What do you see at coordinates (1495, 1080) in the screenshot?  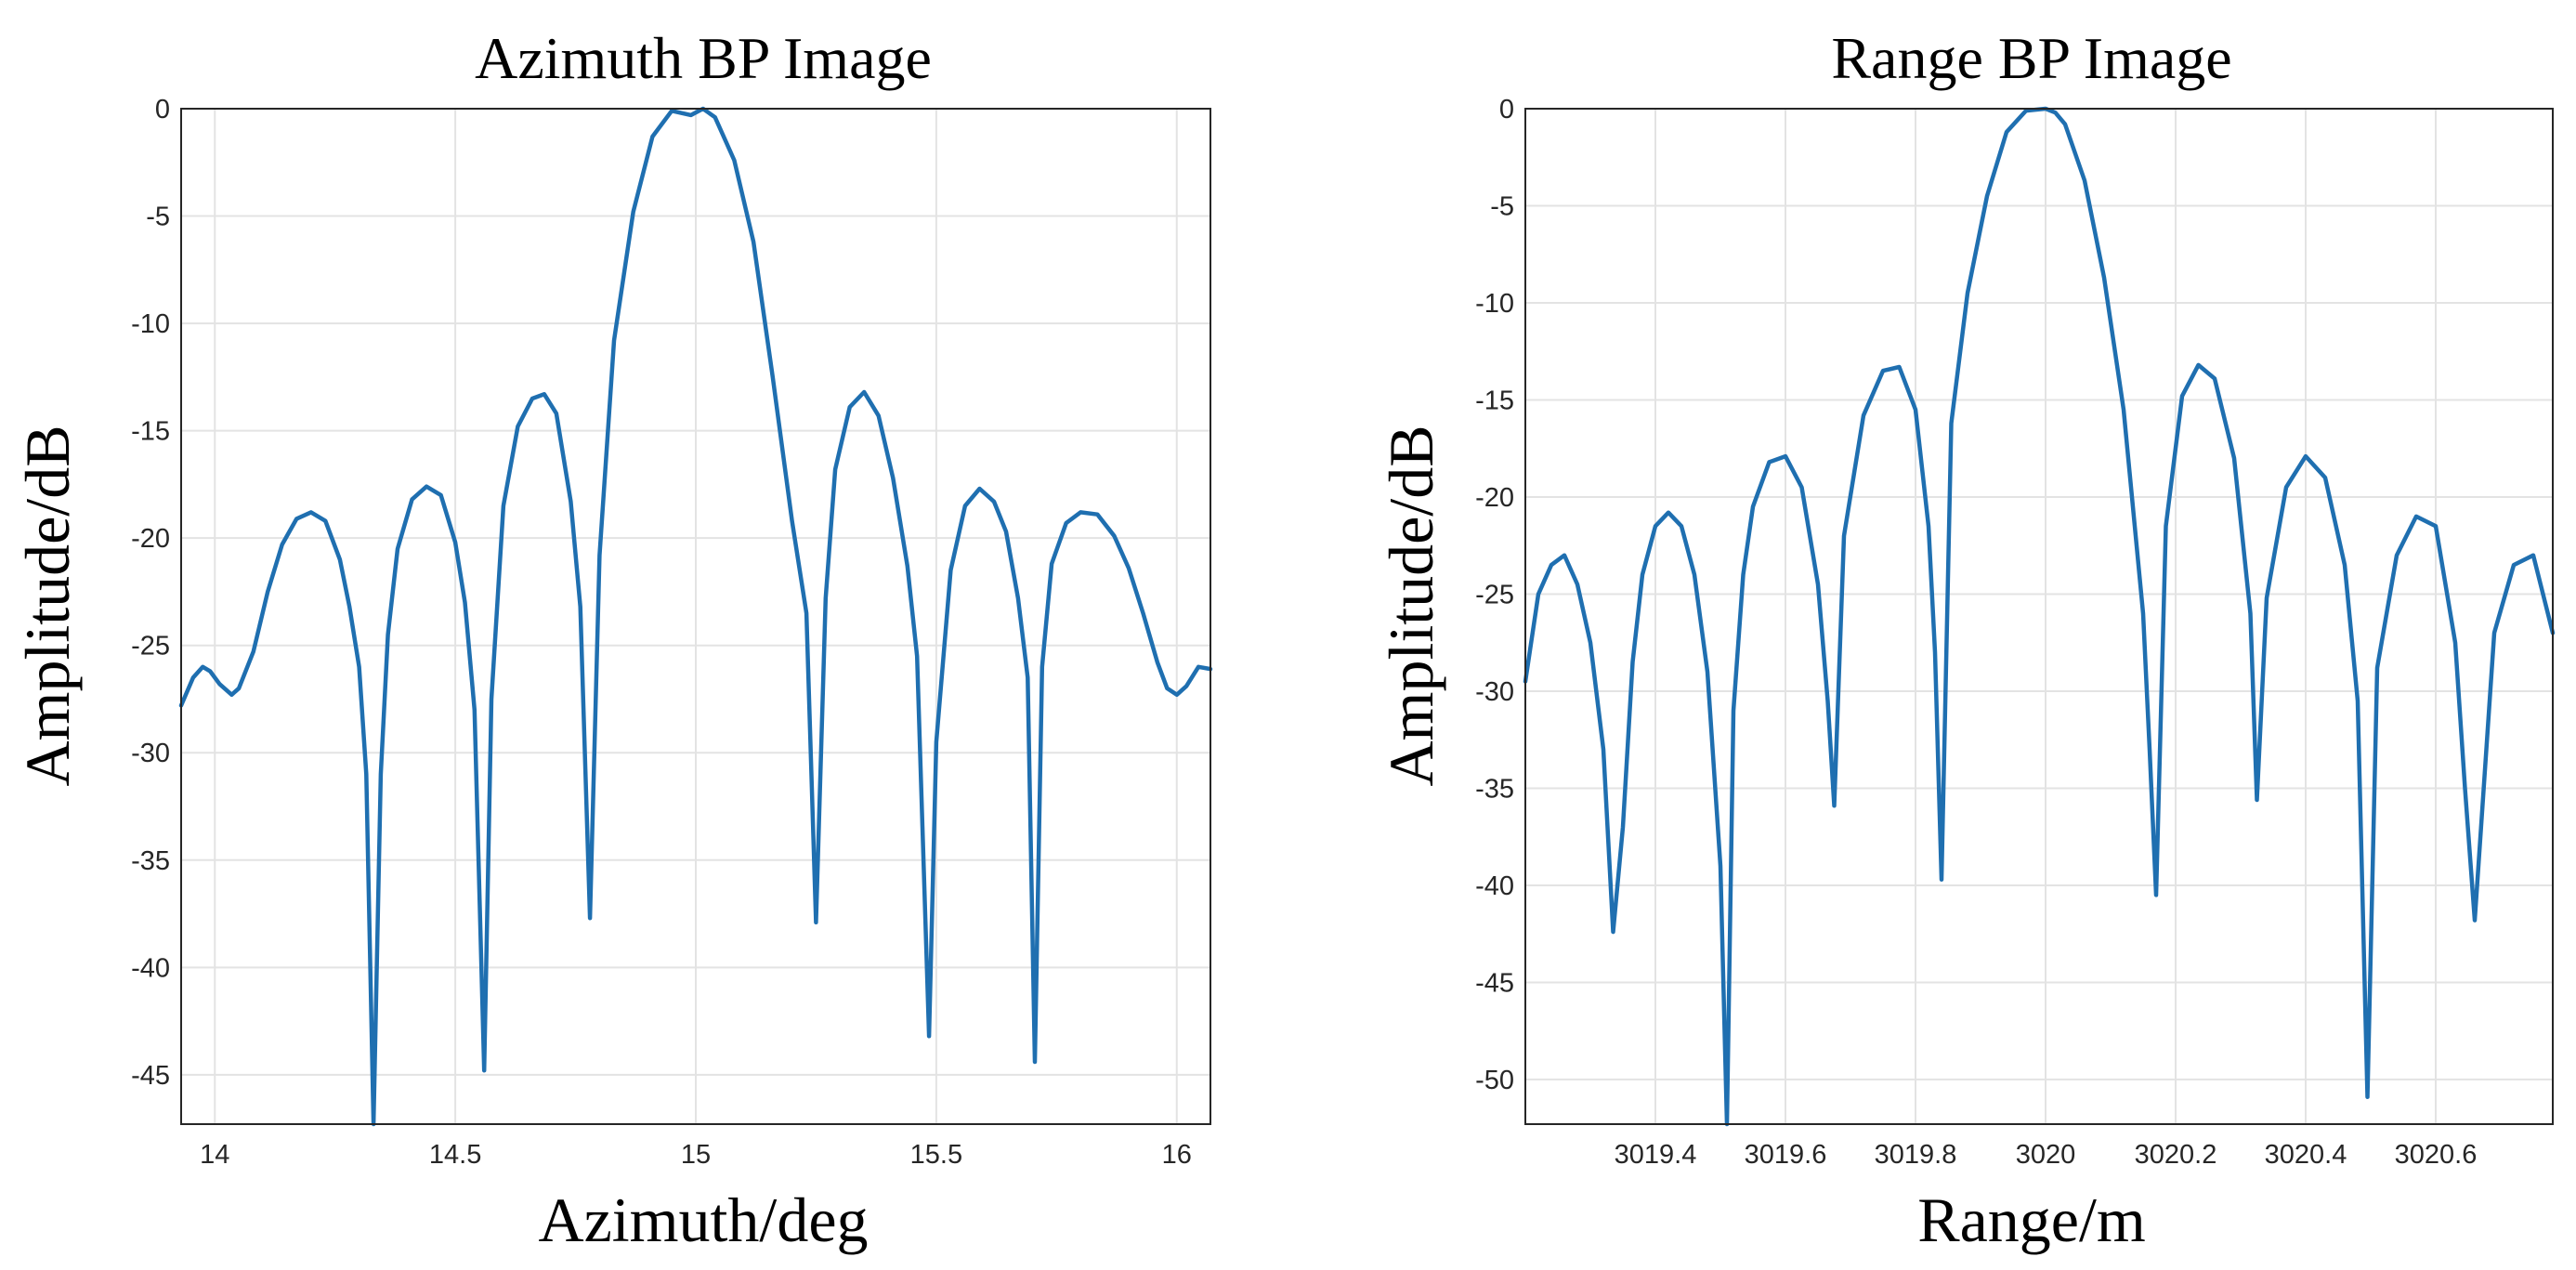 I see `y-tick-label: -50` at bounding box center [1495, 1080].